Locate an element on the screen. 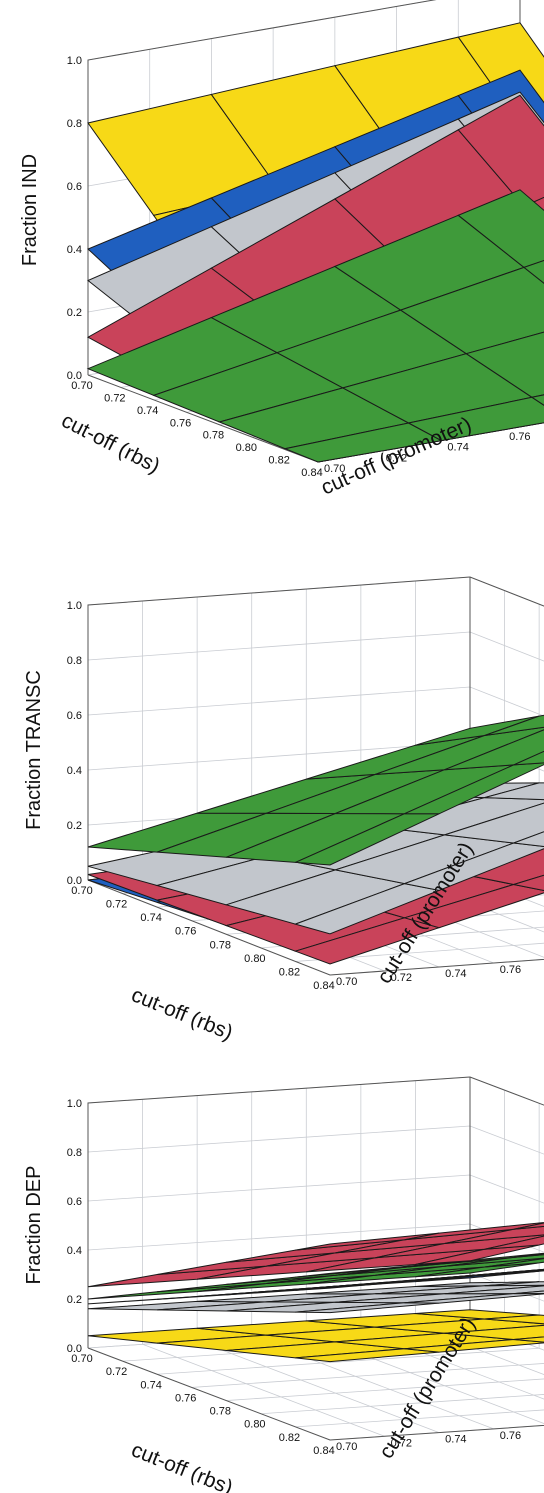 The image size is (544, 1493). surface-blue is located at coordinates (315, 1286).